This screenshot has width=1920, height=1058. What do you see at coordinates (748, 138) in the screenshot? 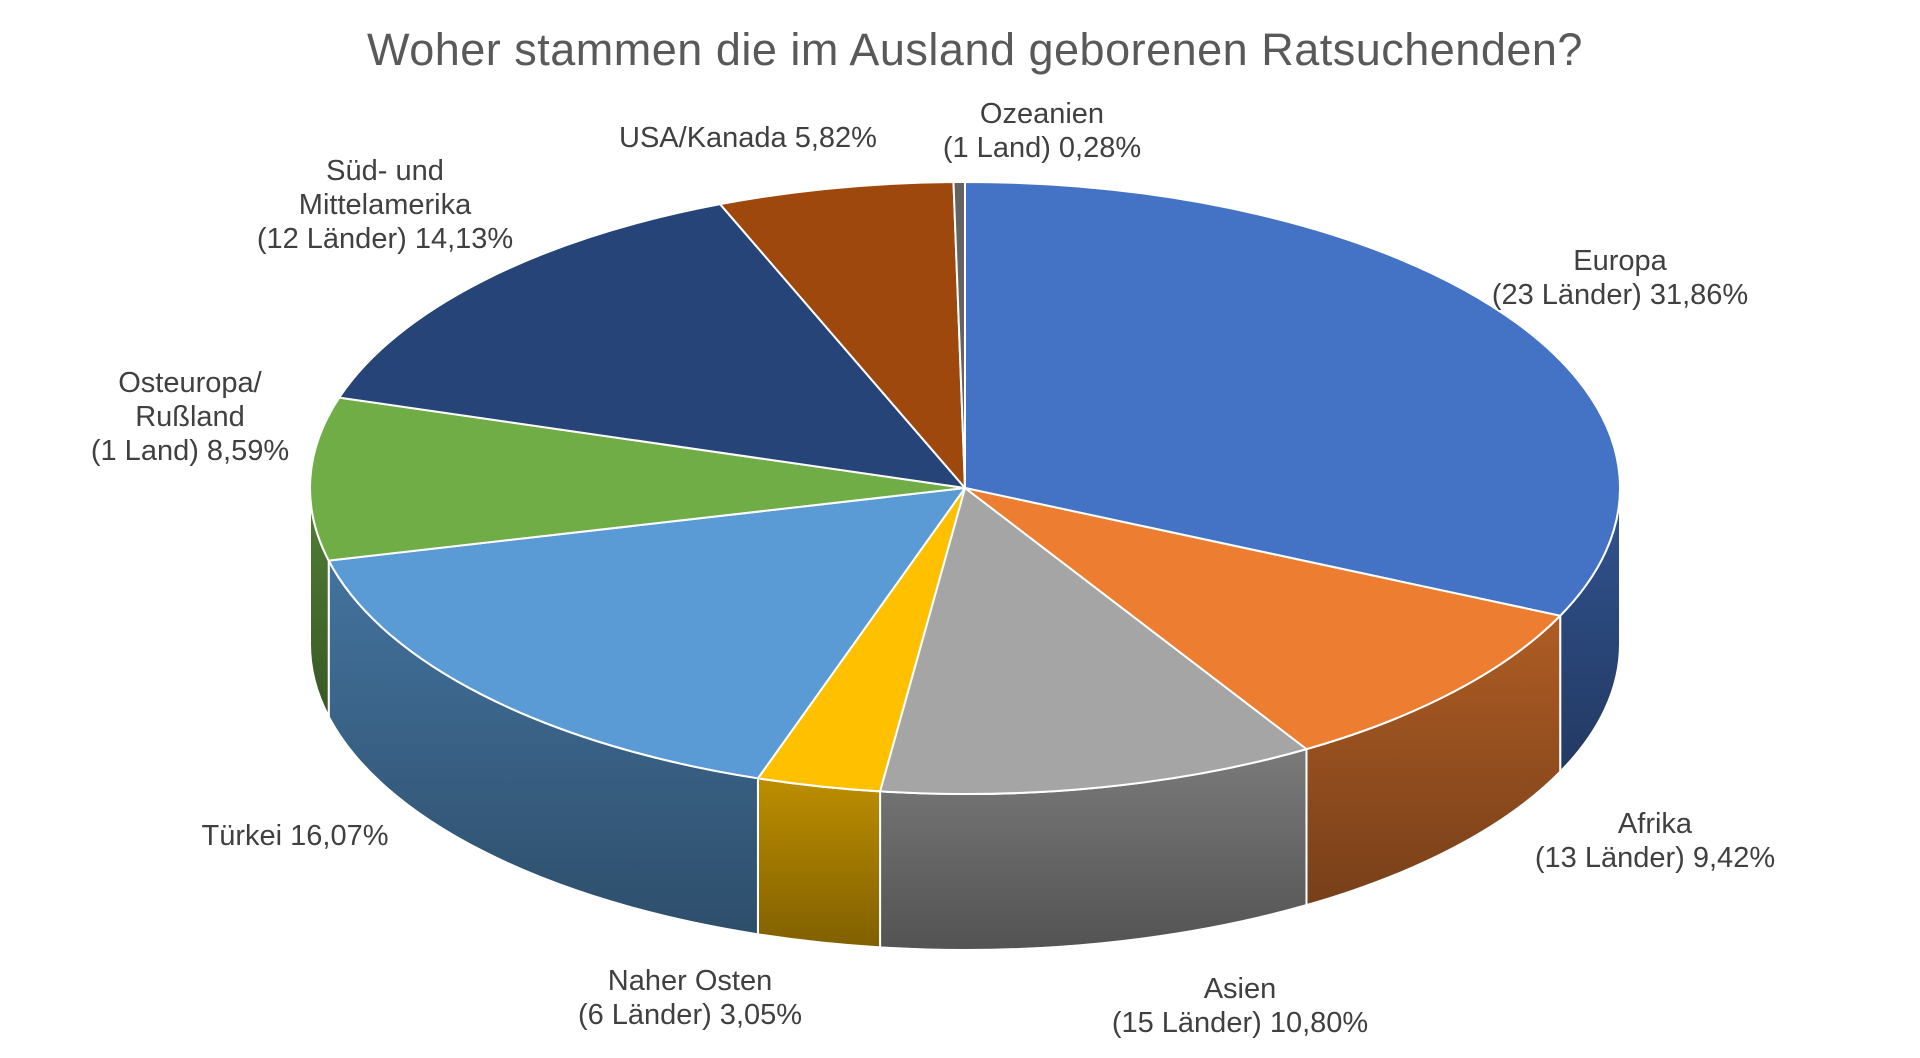
I see `pie-slice-label-usa-kanada: USA/Kanada 5,82%` at bounding box center [748, 138].